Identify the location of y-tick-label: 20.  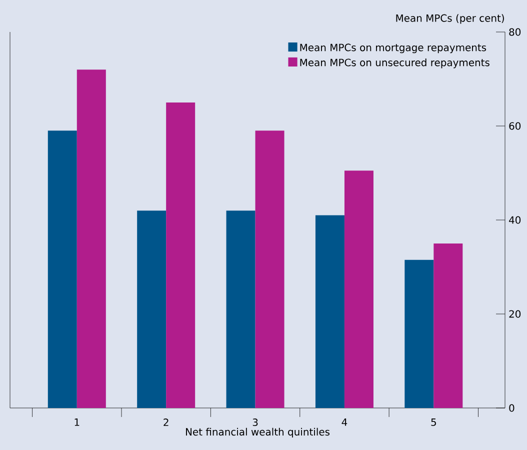
(515, 314).